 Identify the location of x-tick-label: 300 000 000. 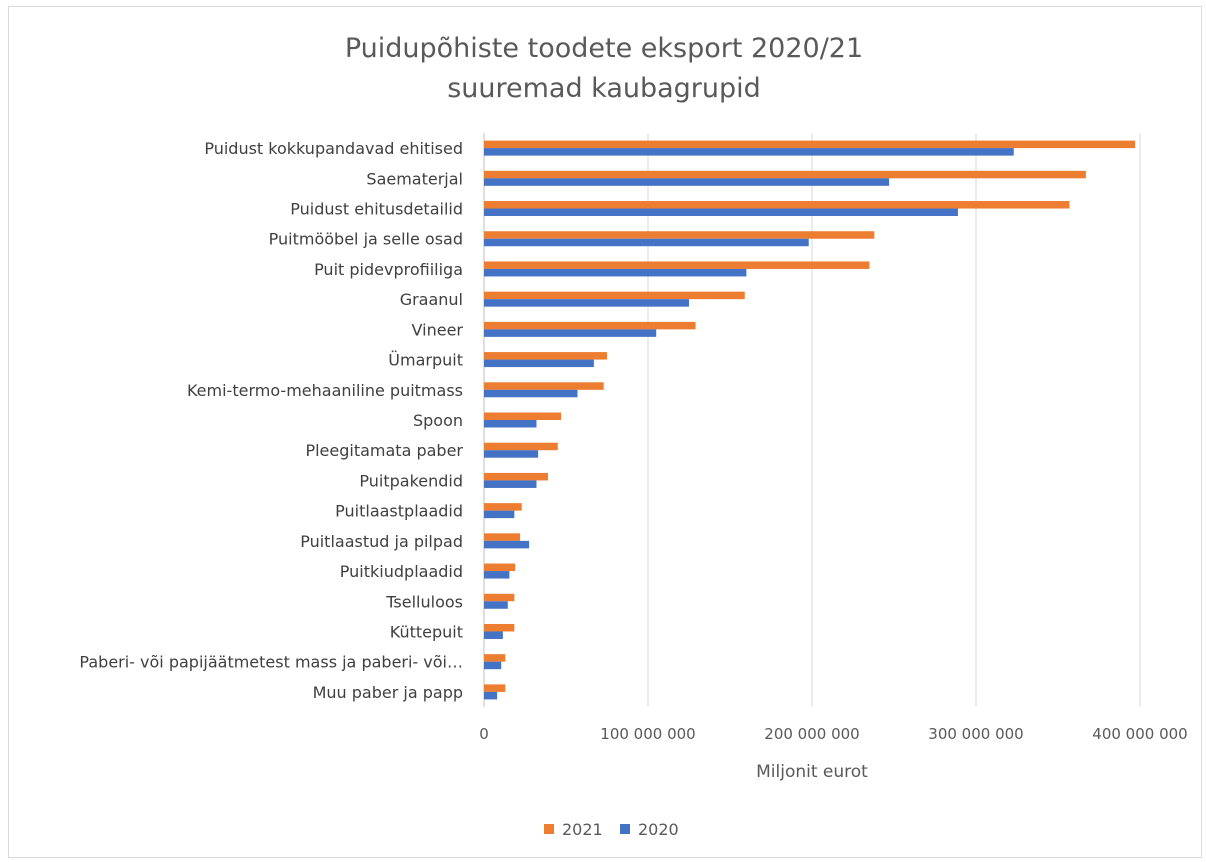
(975, 734).